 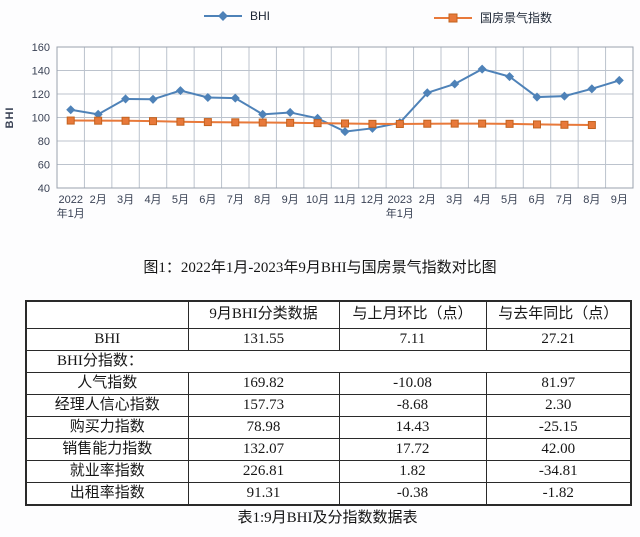 I want to click on svg-text: BHI, so click(x=10, y=118).